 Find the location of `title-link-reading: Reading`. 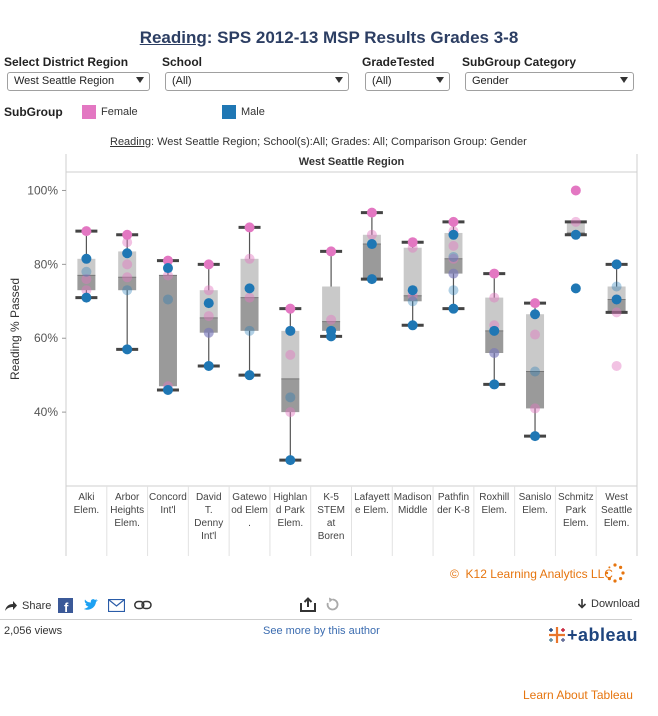

title-link-reading: Reading is located at coordinates (173, 37).